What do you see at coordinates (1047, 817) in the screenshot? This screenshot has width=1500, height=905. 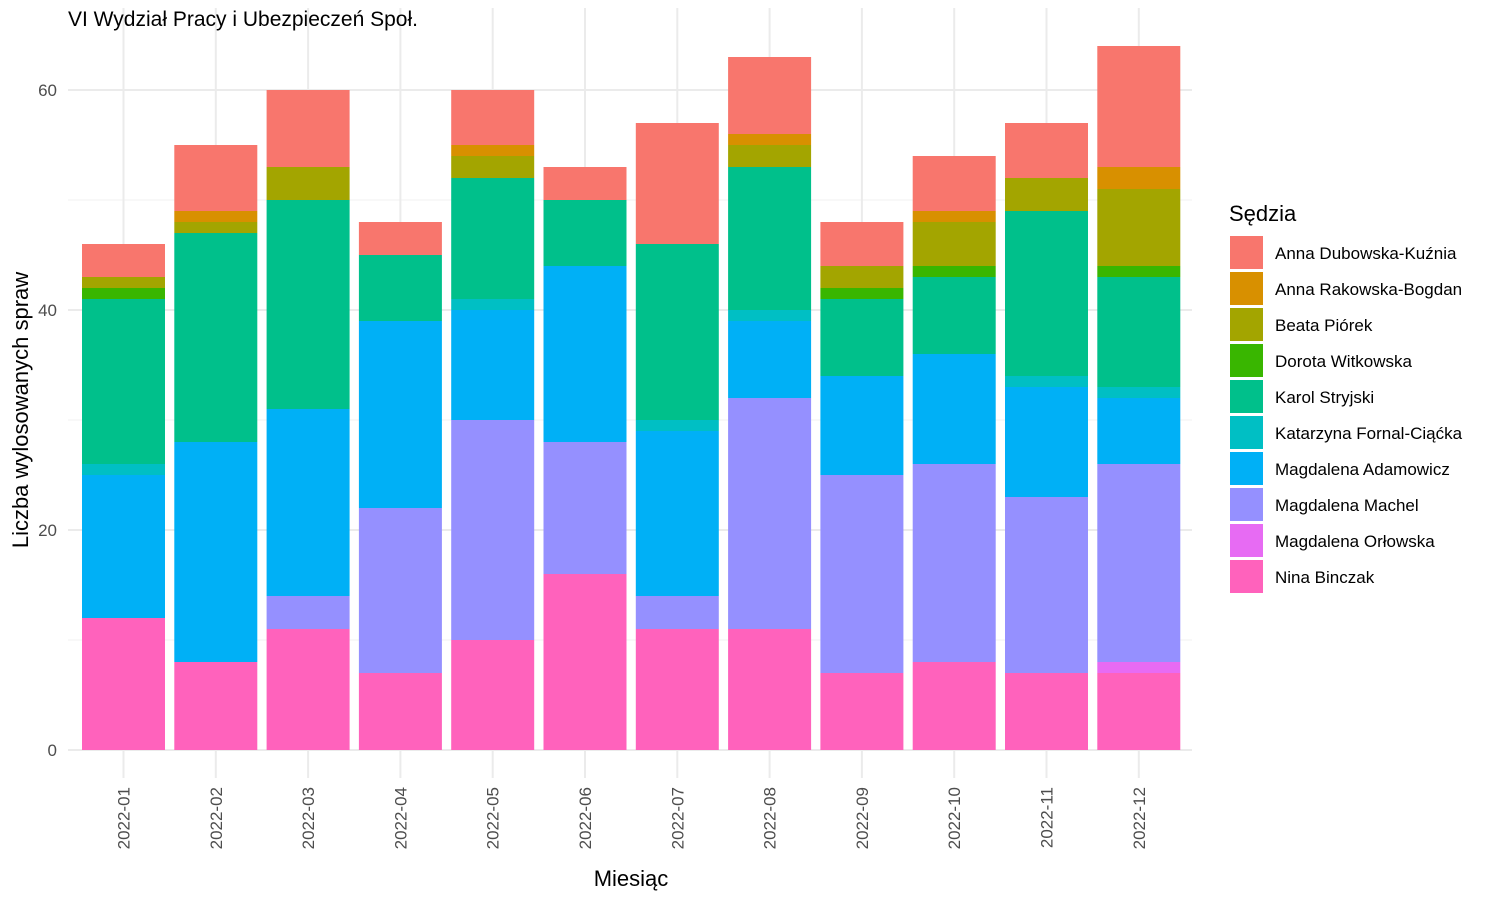 I see `x-tick-label: 2022-11` at bounding box center [1047, 817].